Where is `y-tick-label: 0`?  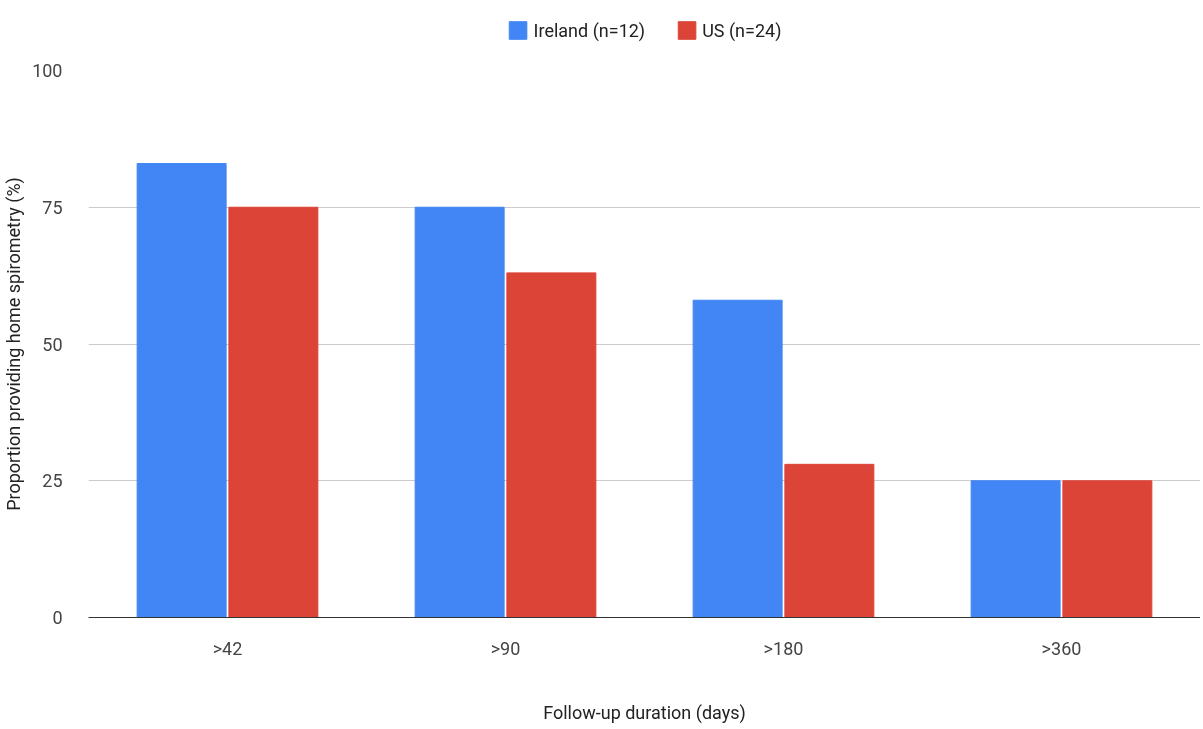 y-tick-label: 0 is located at coordinates (57, 617).